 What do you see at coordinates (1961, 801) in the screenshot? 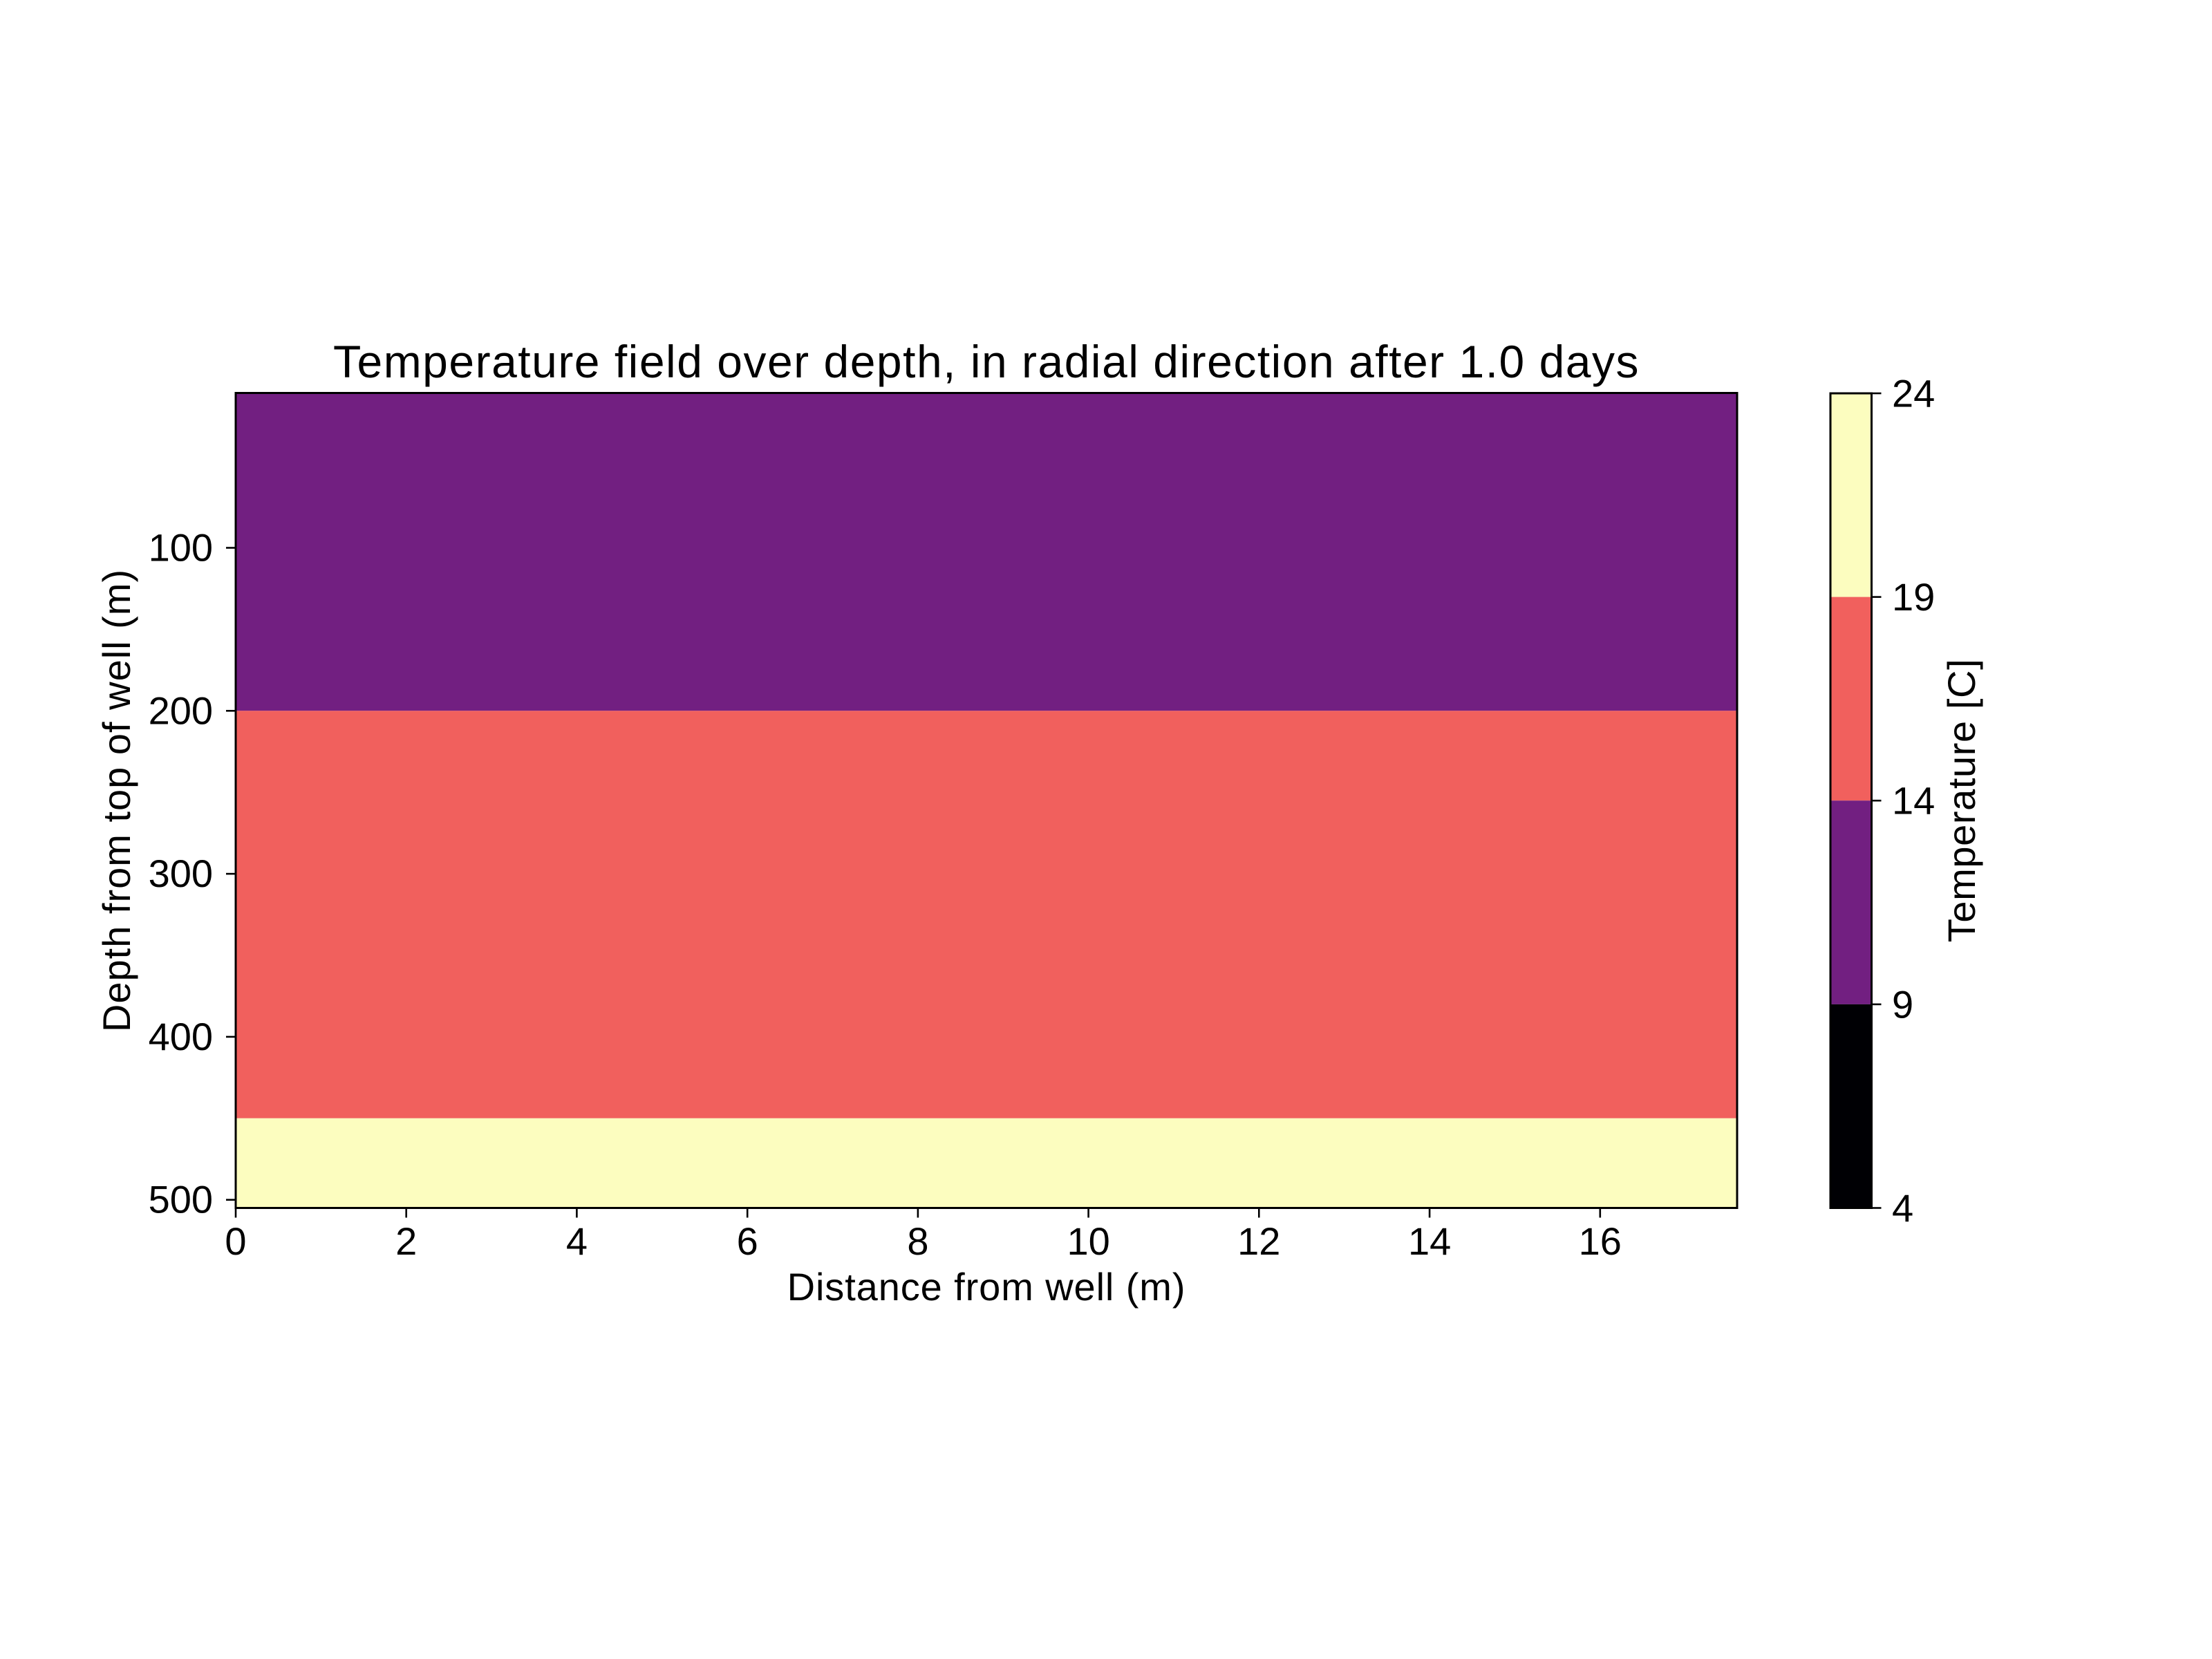
I see `svg-text: Temperature [C]` at bounding box center [1961, 801].